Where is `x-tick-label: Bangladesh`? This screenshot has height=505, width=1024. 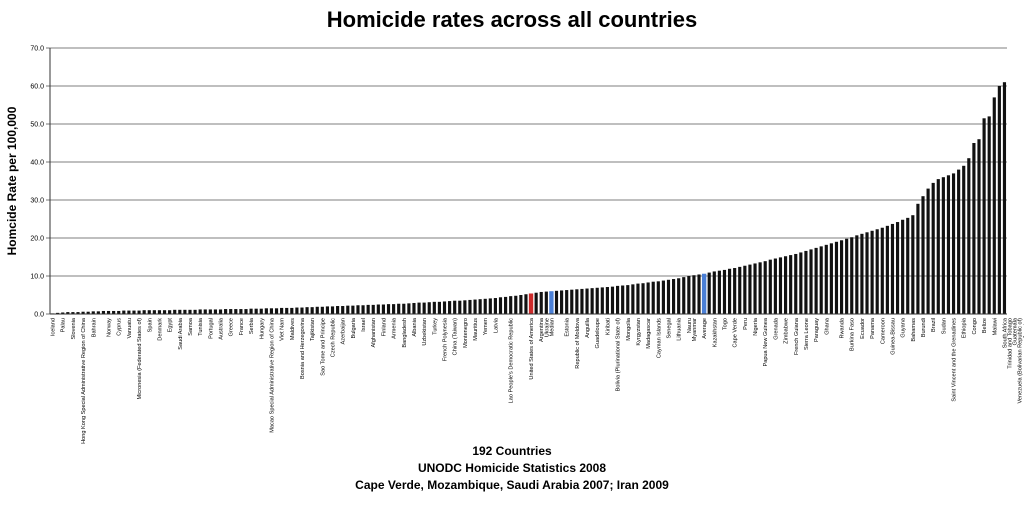 x-tick-label: Bangladesh is located at coordinates (405, 333).